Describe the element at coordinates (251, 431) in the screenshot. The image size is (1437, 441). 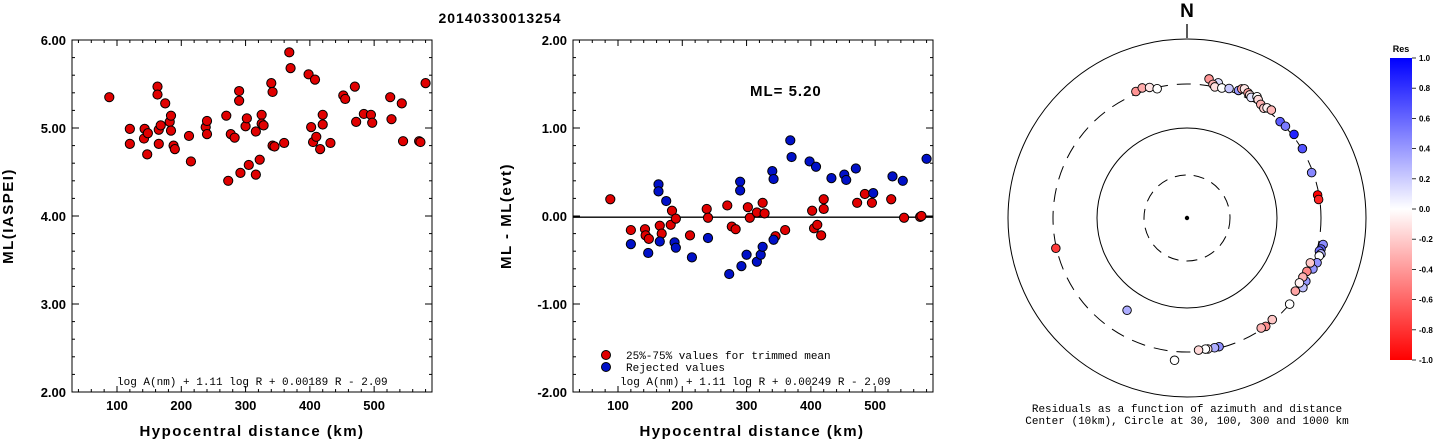
I see `x-axis-label: Hypocentral distance (km)` at that location.